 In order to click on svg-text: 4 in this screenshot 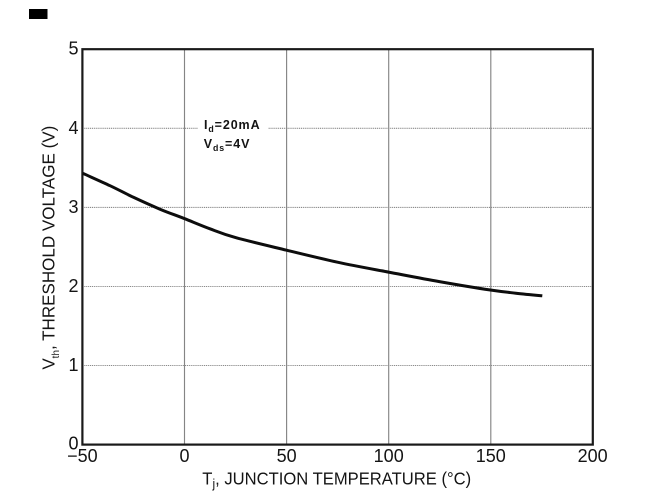, I will do `click(73, 128)`.